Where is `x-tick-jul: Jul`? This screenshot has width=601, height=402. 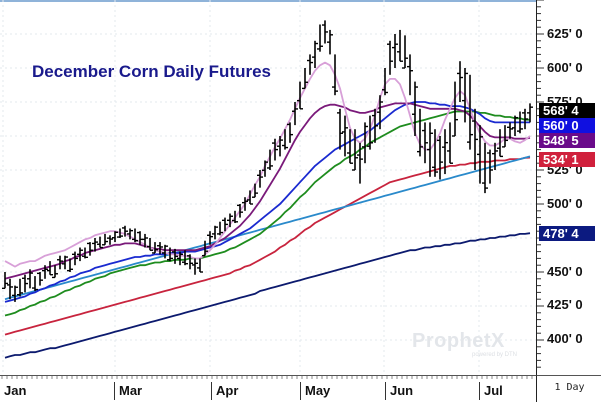 x-tick-jul: Jul is located at coordinates (491, 391).